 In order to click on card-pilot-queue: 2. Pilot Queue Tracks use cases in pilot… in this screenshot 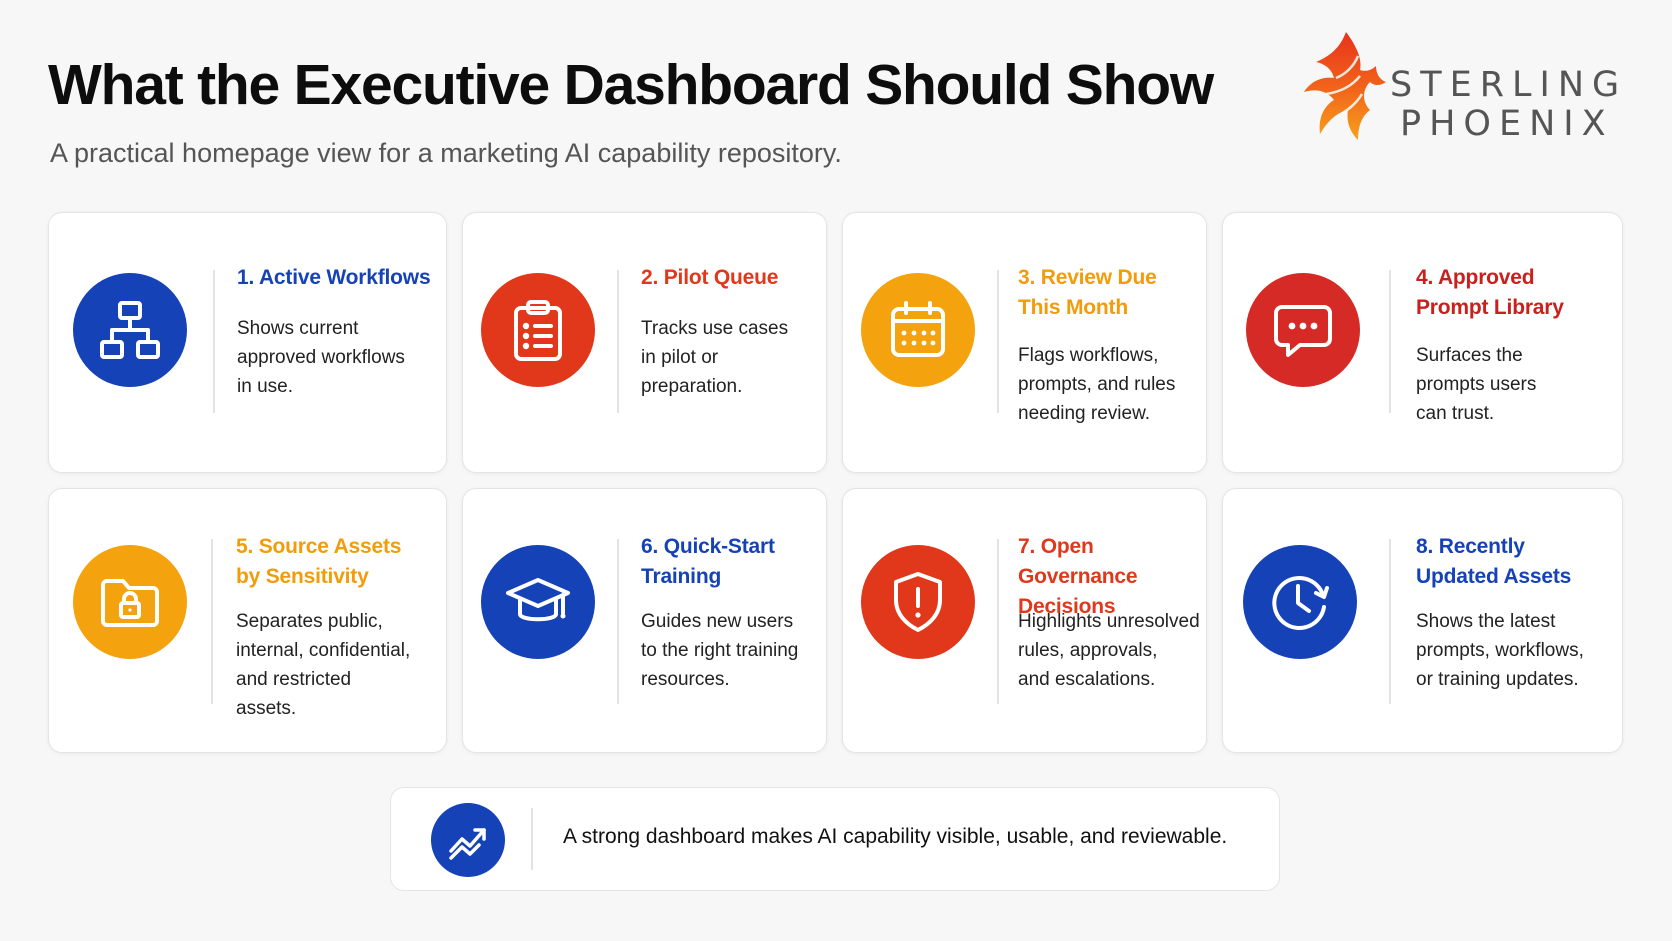, I will do `click(644, 342)`.